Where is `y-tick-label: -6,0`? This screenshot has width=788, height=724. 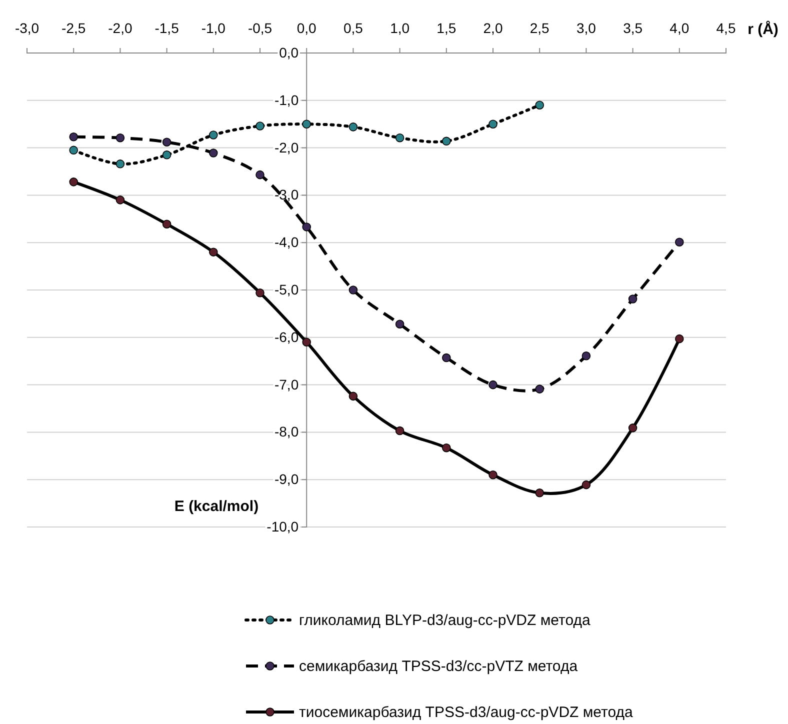 y-tick-label: -6,0 is located at coordinates (286, 336).